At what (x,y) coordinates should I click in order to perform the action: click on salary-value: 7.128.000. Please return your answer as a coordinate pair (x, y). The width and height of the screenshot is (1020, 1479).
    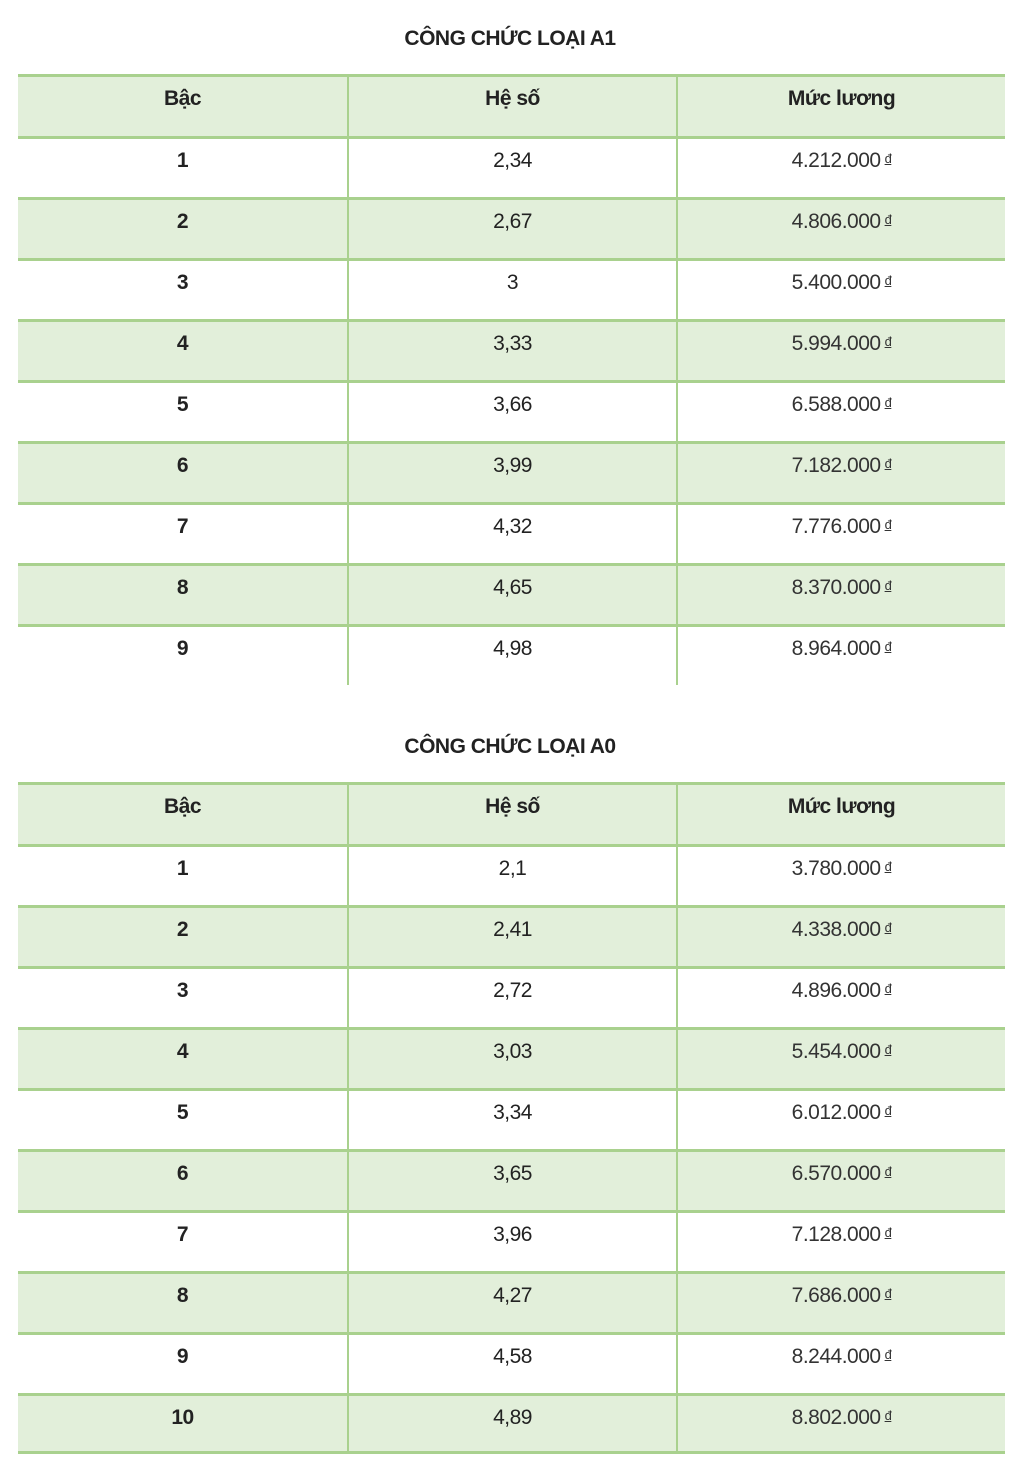
    Looking at the image, I should click on (836, 1234).